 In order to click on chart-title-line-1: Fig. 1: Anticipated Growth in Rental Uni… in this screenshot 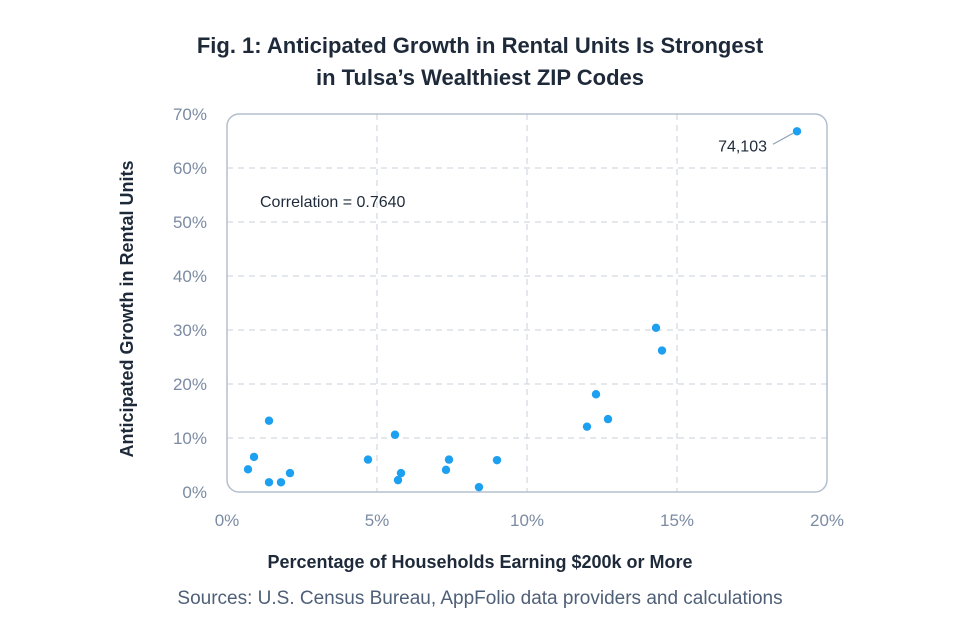, I will do `click(480, 45)`.